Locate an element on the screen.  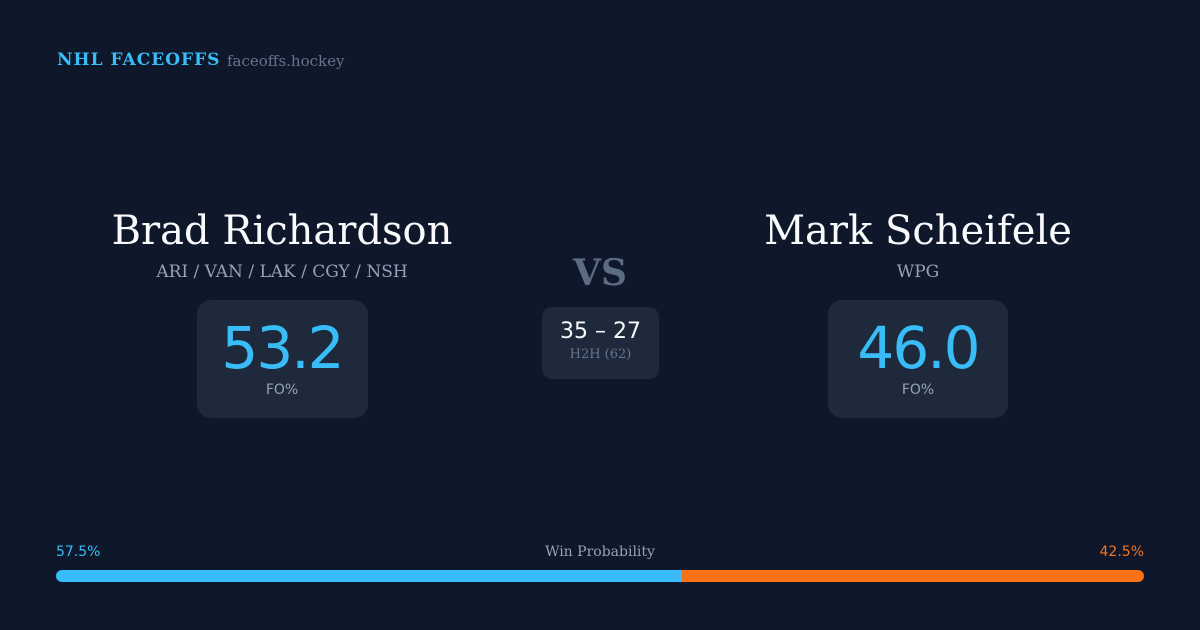
right-probability-fill is located at coordinates (912, 576).